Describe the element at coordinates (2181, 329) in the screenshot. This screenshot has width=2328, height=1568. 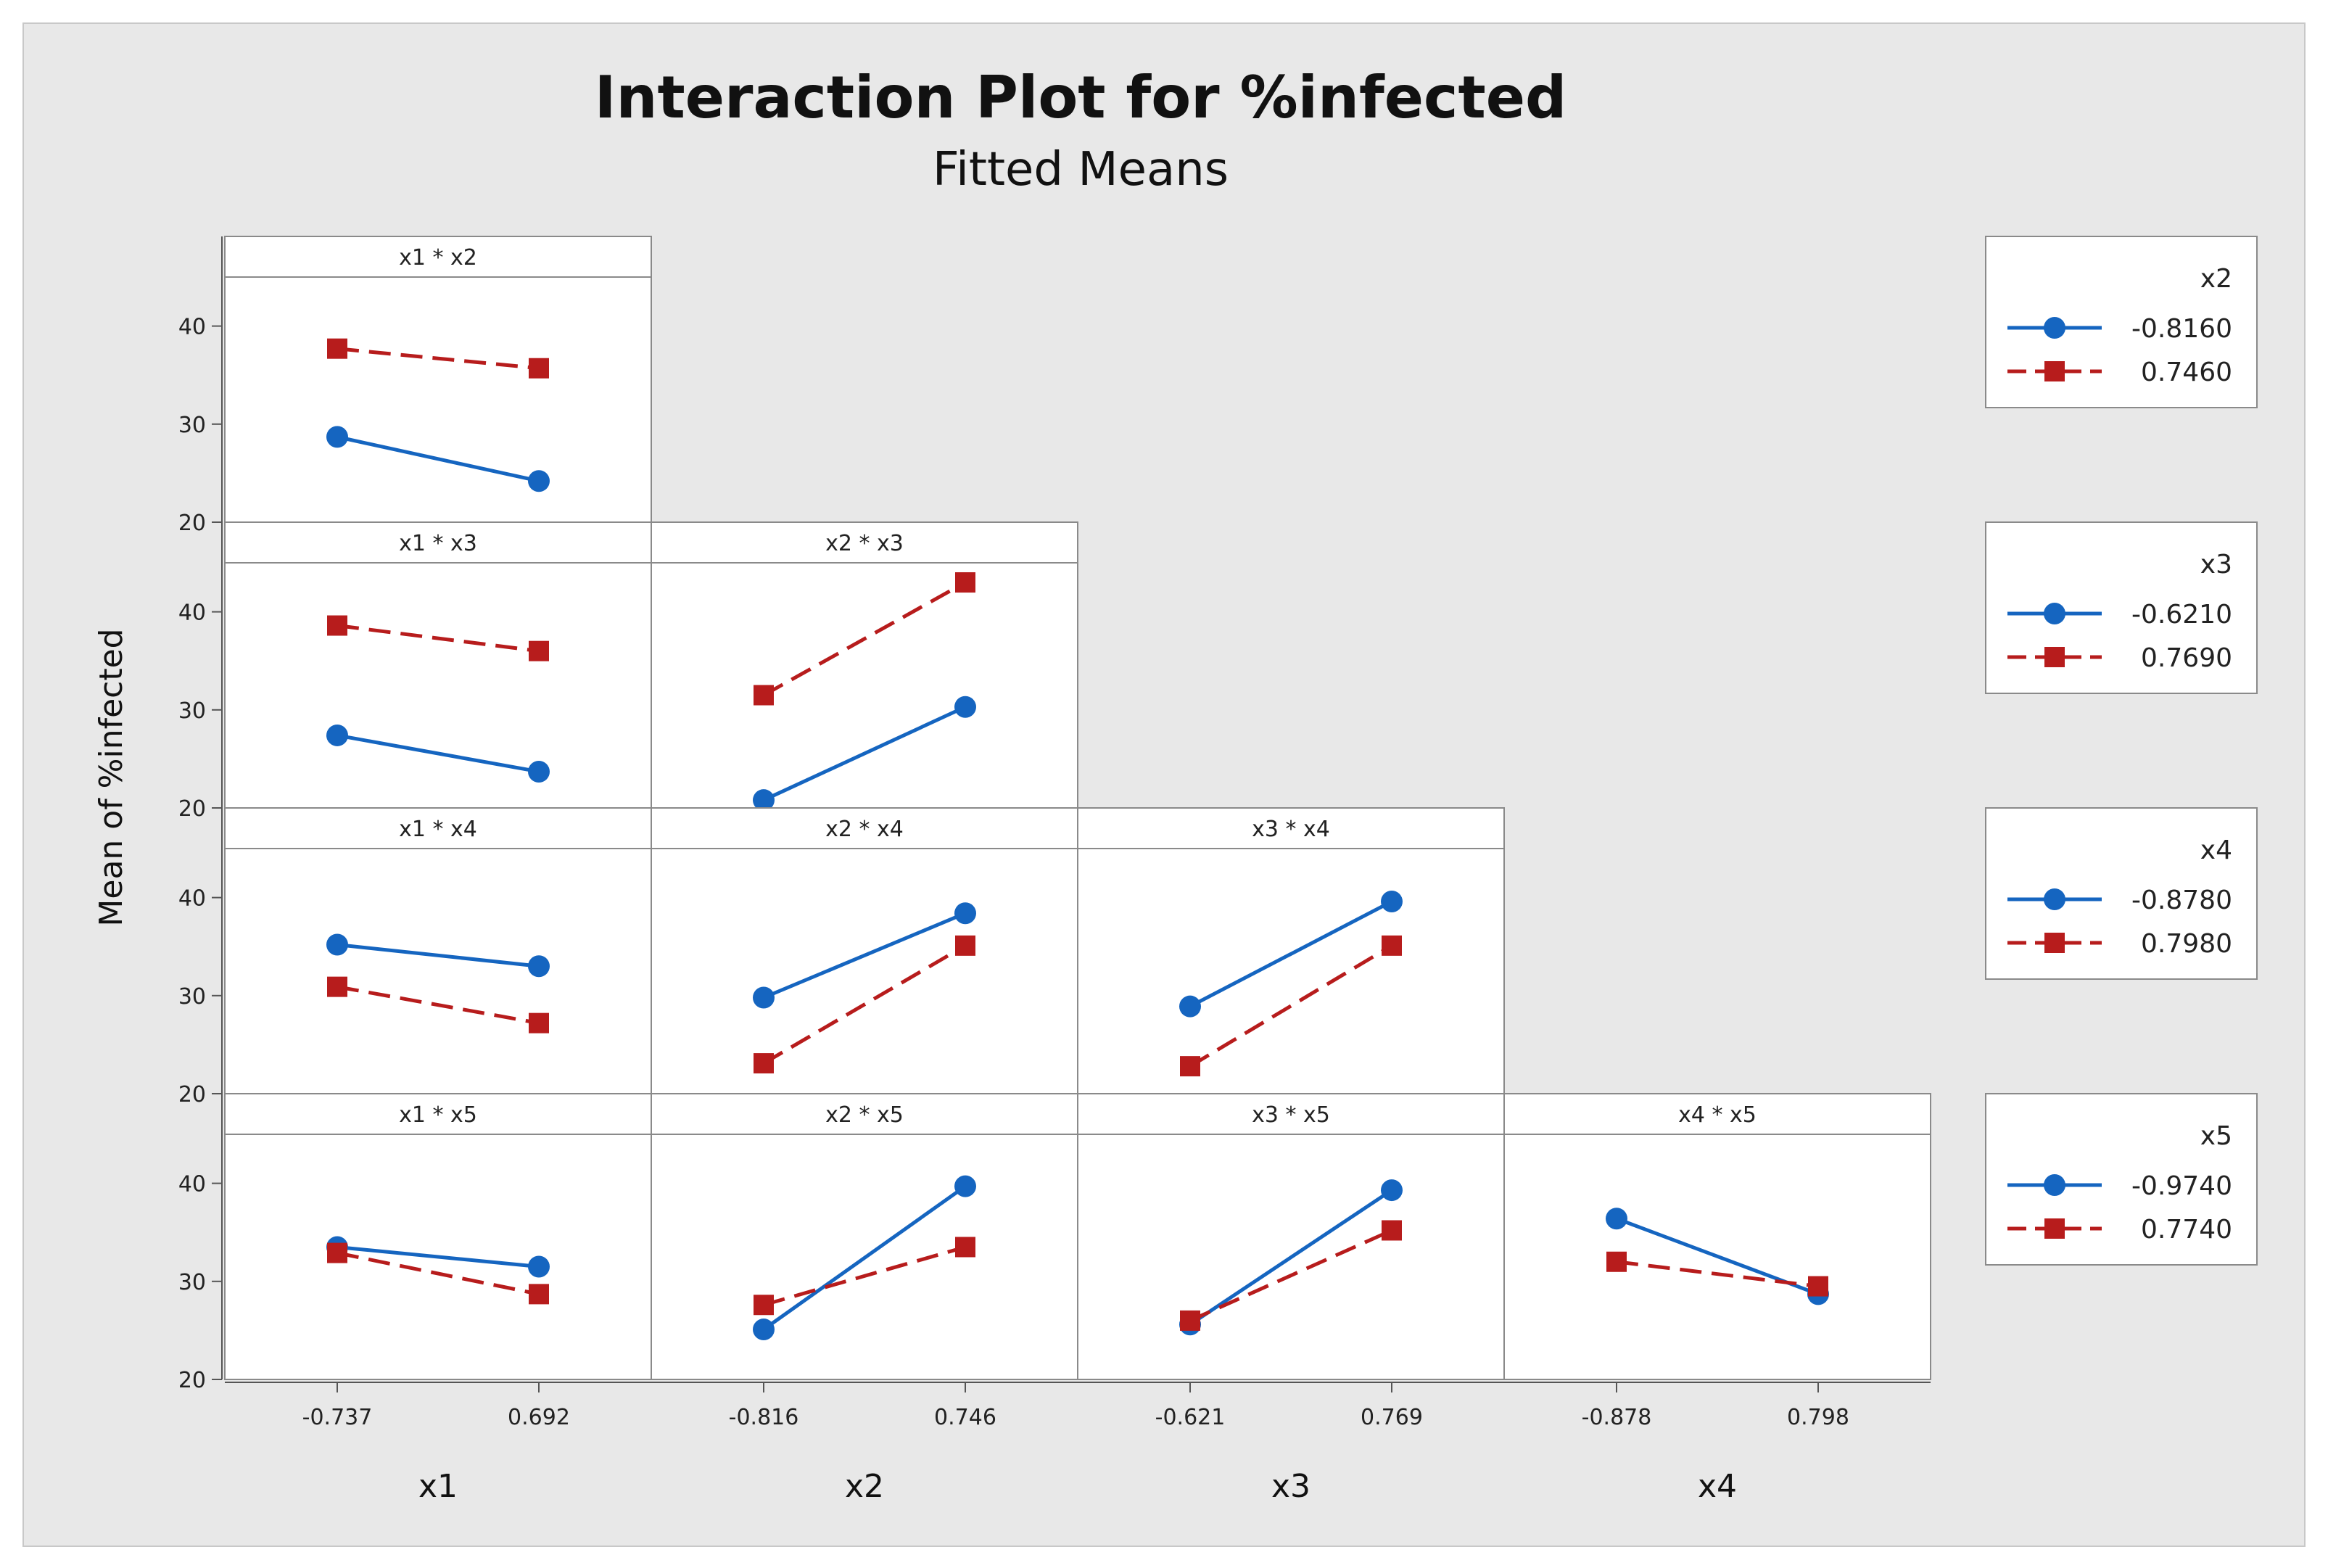
I see `legend-entry-label: -0.8160` at that location.